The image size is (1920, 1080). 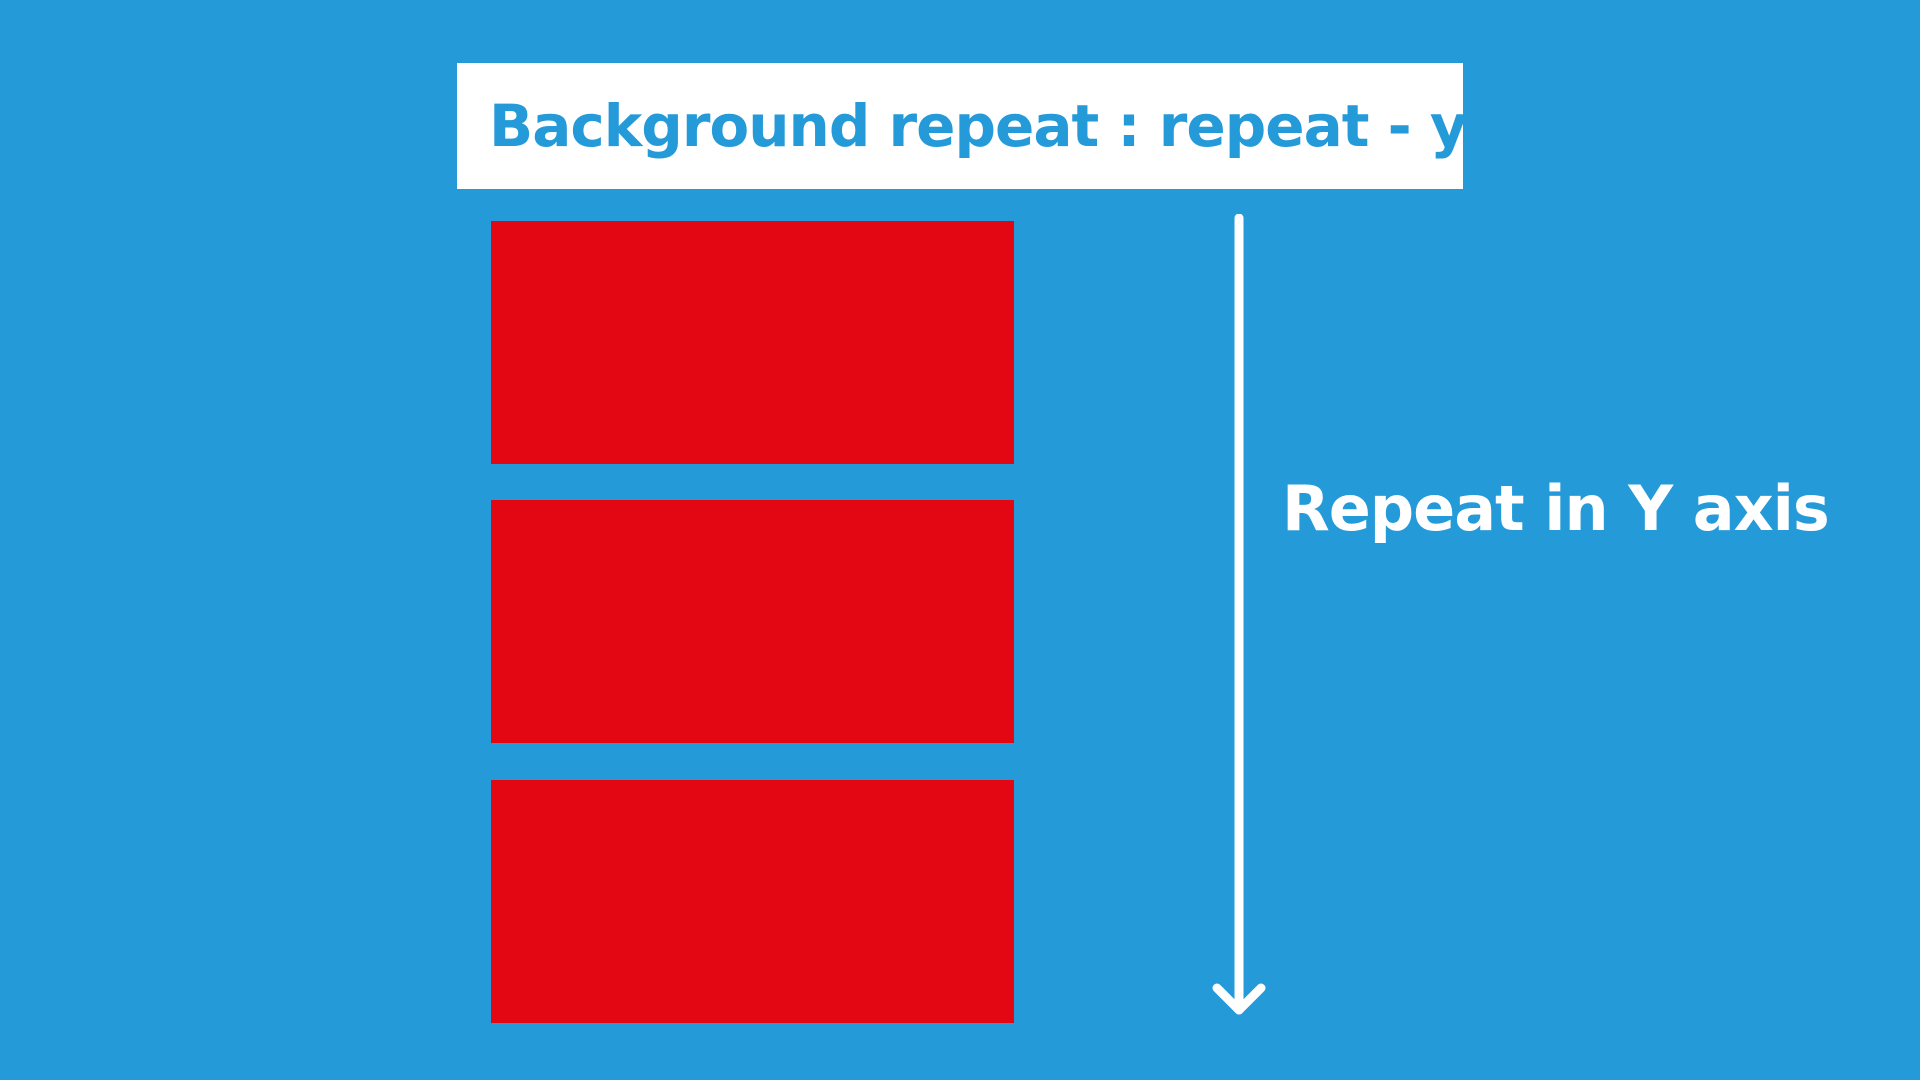 I want to click on arrow-down-icon, so click(x=1239, y=614).